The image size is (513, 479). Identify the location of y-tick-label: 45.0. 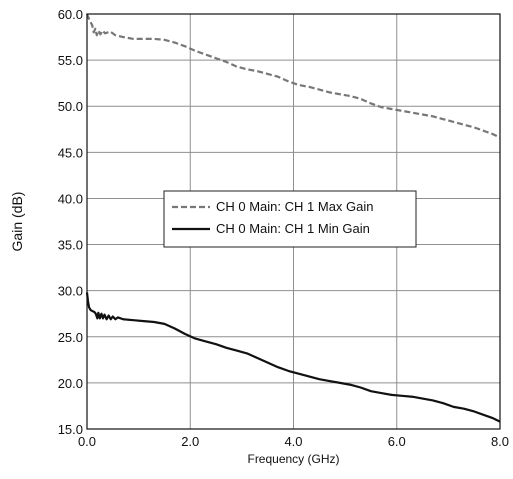
(70, 152).